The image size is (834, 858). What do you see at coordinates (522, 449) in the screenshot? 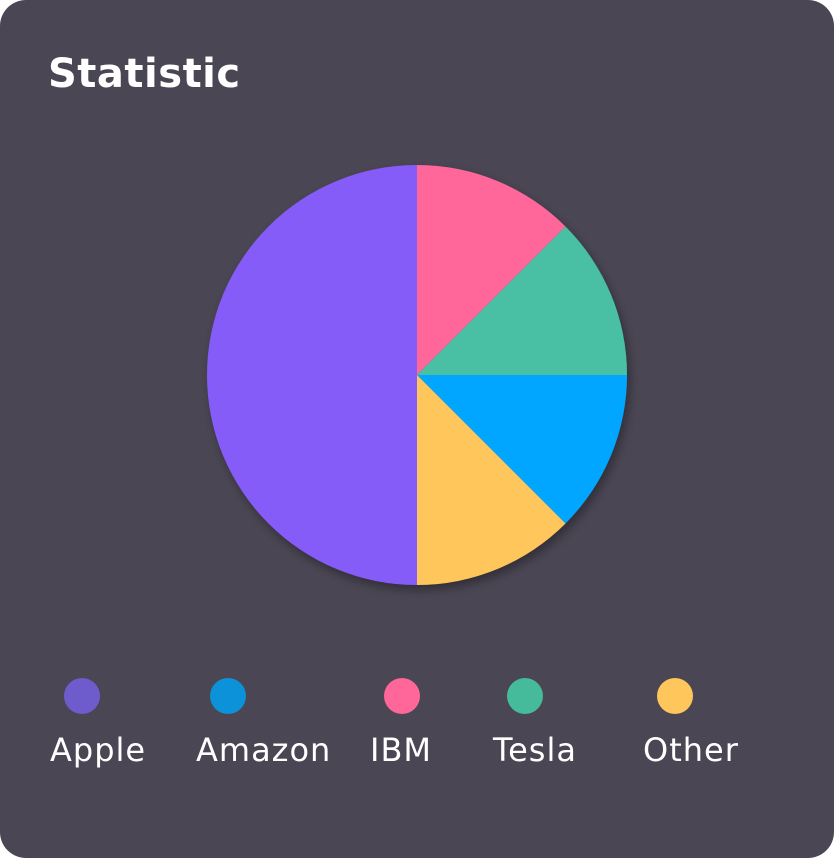
I see `pie-slice-amazon` at bounding box center [522, 449].